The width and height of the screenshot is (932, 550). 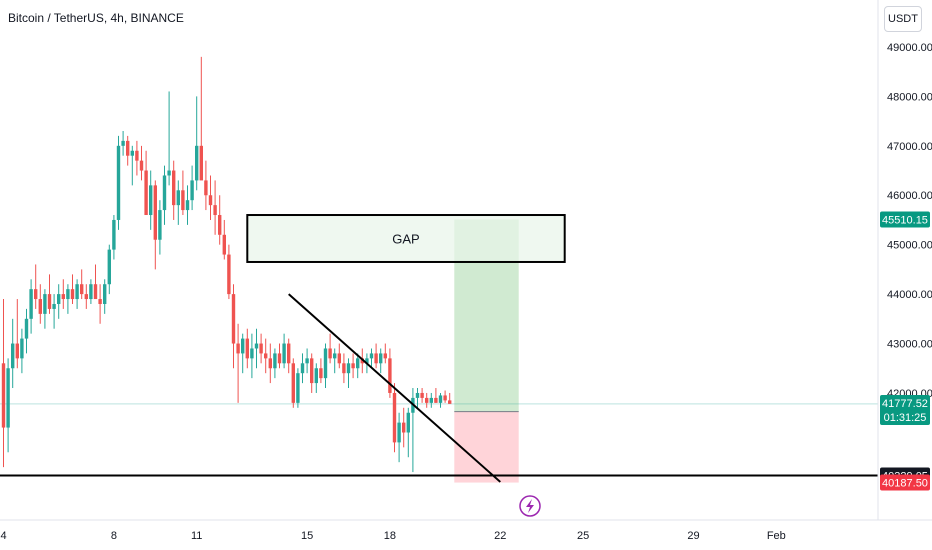 What do you see at coordinates (500, 536) in the screenshot?
I see `x-tick-label: 22` at bounding box center [500, 536].